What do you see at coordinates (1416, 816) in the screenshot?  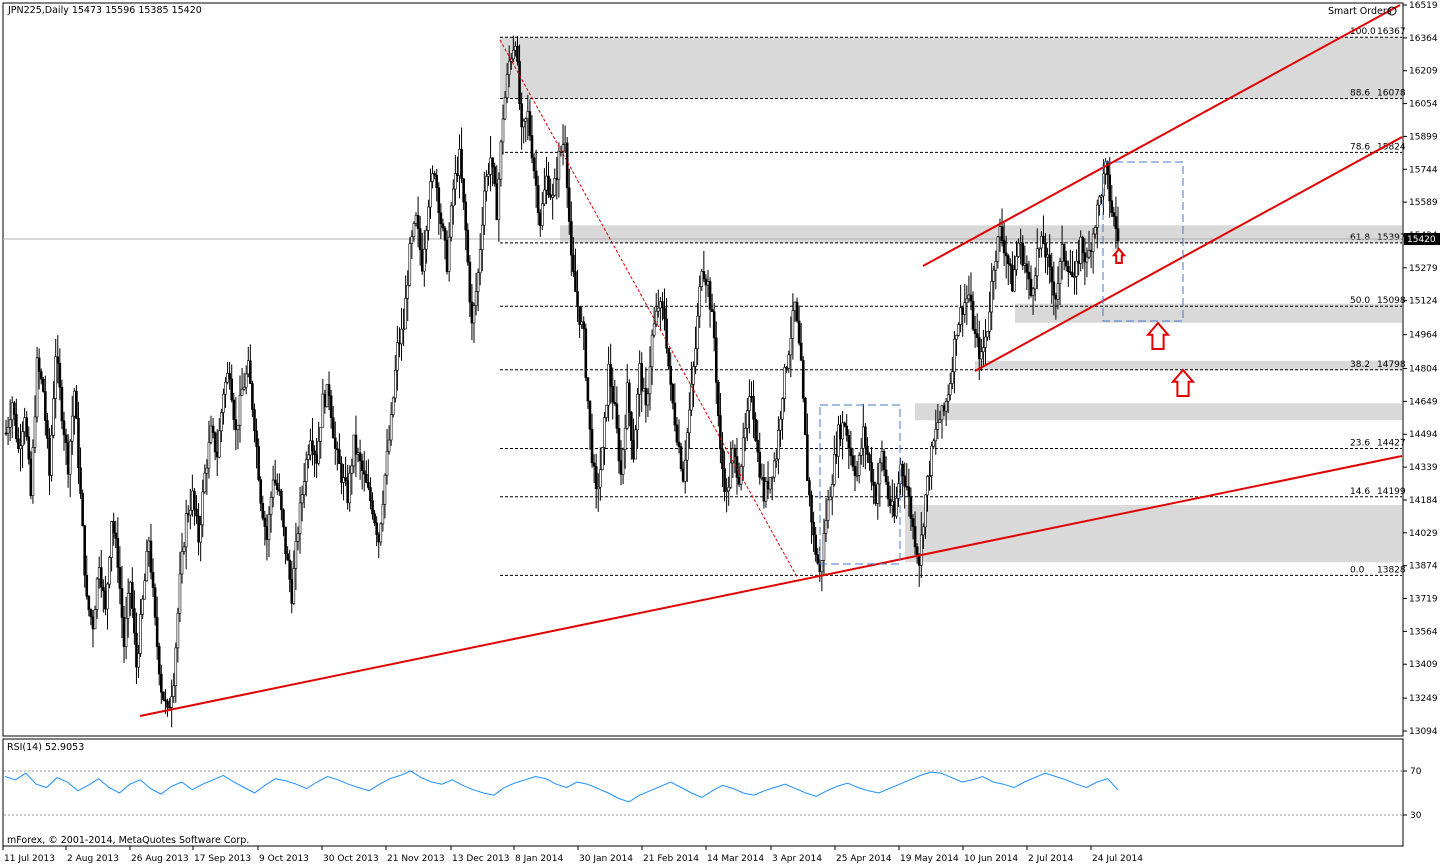 I see `rsi-y-tick-label: 30` at bounding box center [1416, 816].